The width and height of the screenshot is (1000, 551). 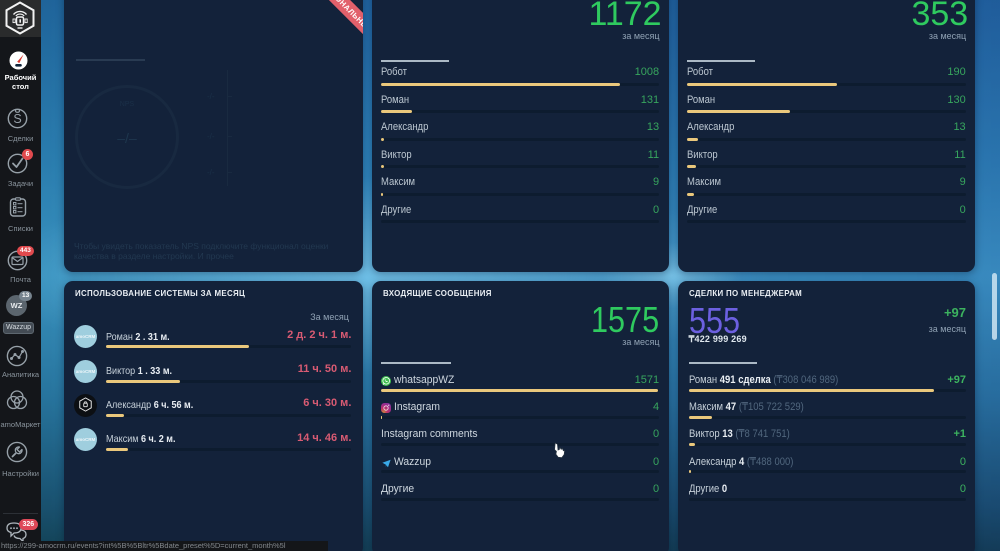 I want to click on svg-text: S, so click(x=17, y=119).